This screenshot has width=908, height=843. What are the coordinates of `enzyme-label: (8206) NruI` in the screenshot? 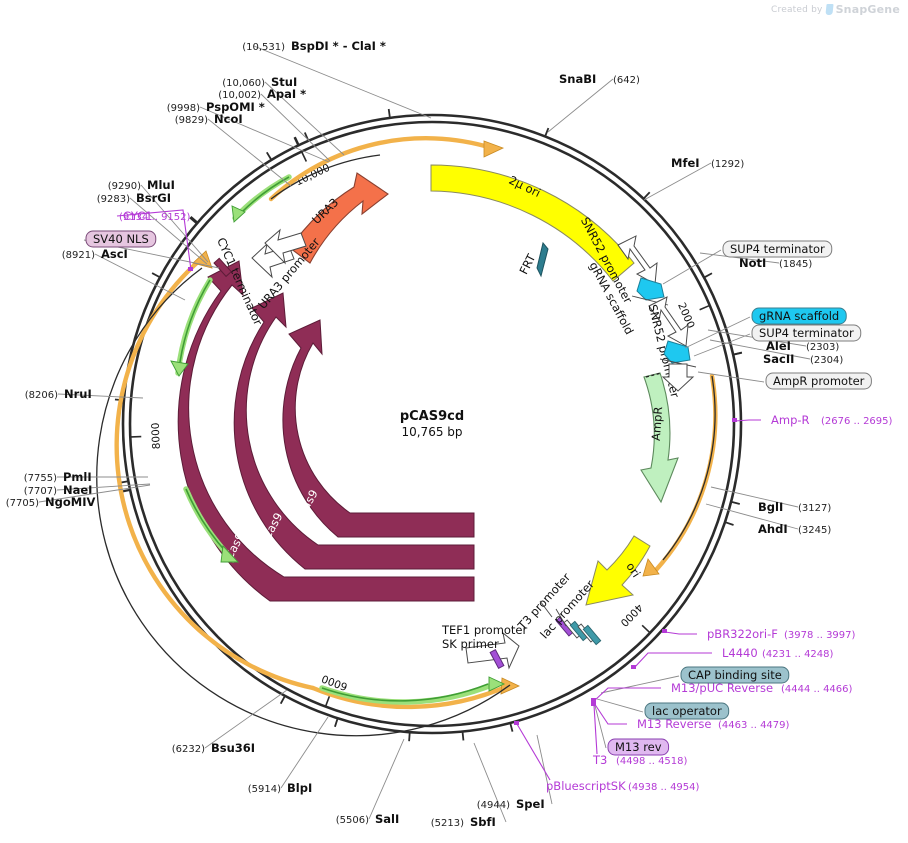 It's located at (84, 394).